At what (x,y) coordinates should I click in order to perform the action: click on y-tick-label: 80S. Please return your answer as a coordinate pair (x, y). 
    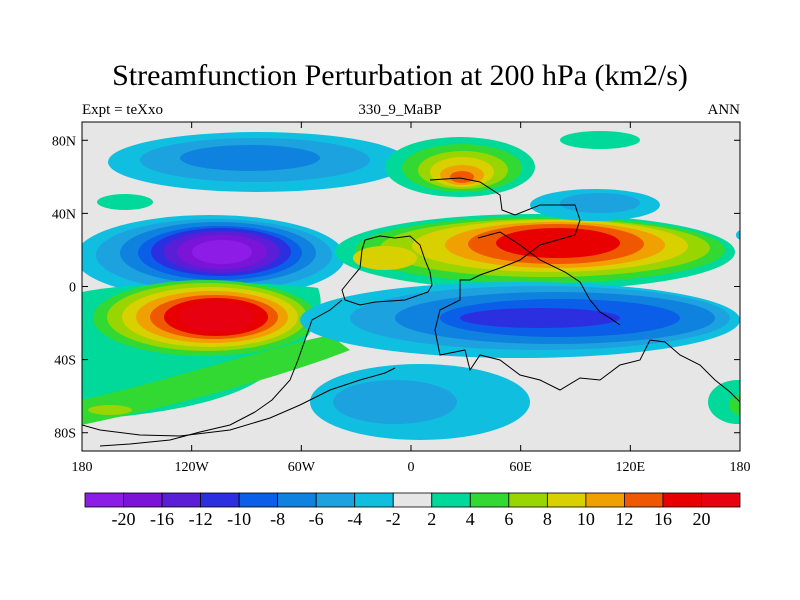
    Looking at the image, I should click on (65, 434).